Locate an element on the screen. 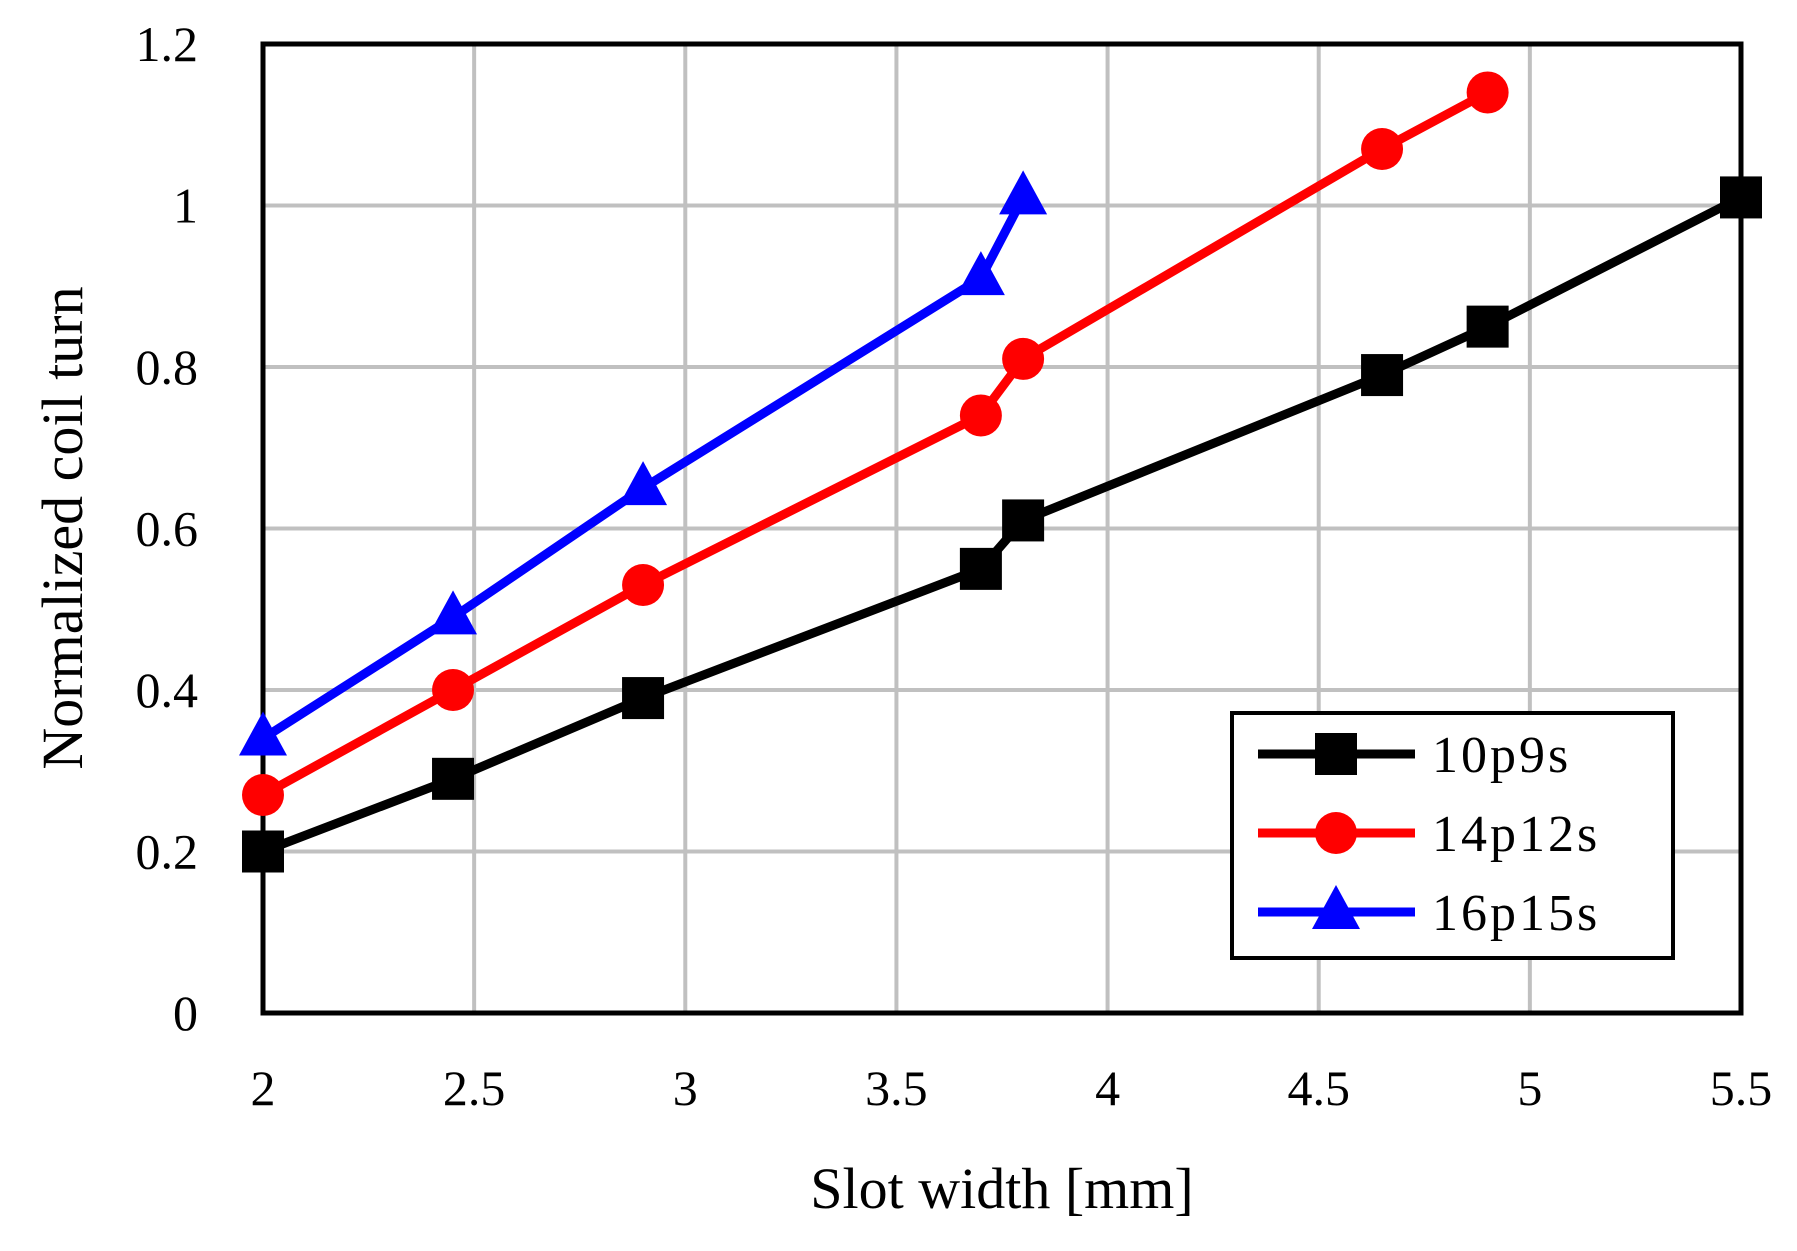 Image resolution: width=1797 pixels, height=1251 pixels. x-tick-label: 2 is located at coordinates (263, 1088).